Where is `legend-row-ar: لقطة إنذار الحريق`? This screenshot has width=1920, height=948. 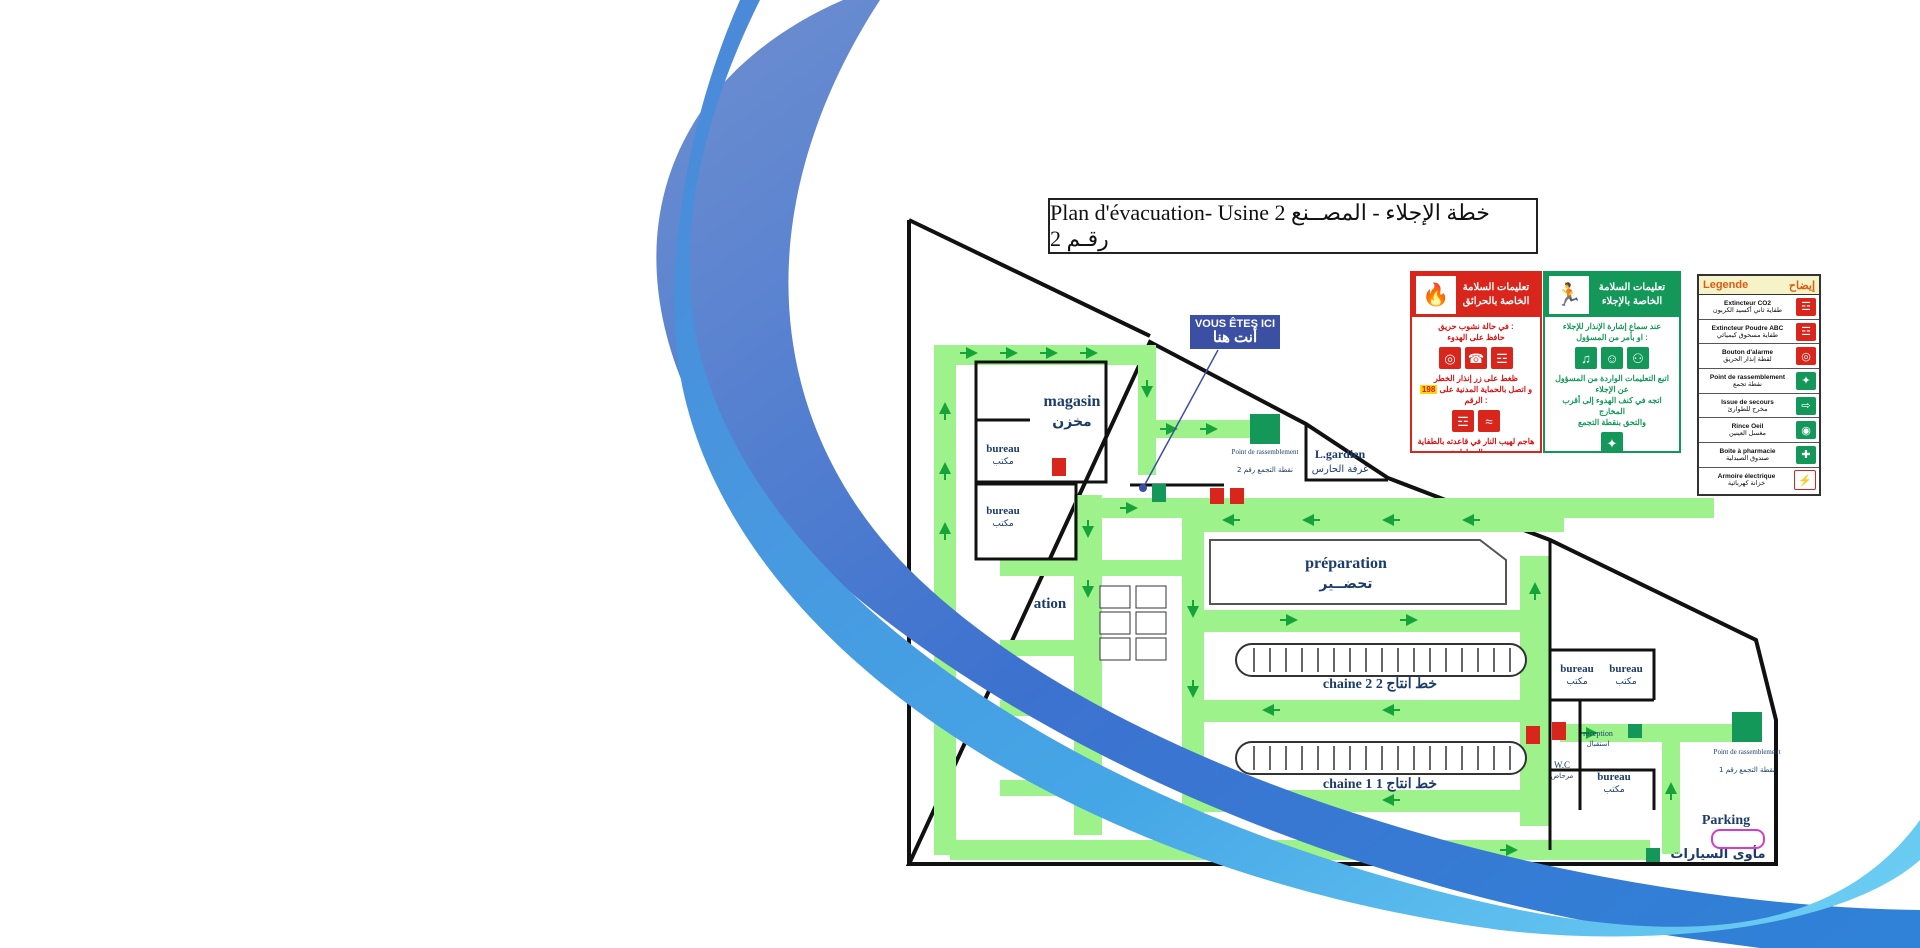 legend-row-ar: لقطة إنذار الحريق is located at coordinates (1747, 360).